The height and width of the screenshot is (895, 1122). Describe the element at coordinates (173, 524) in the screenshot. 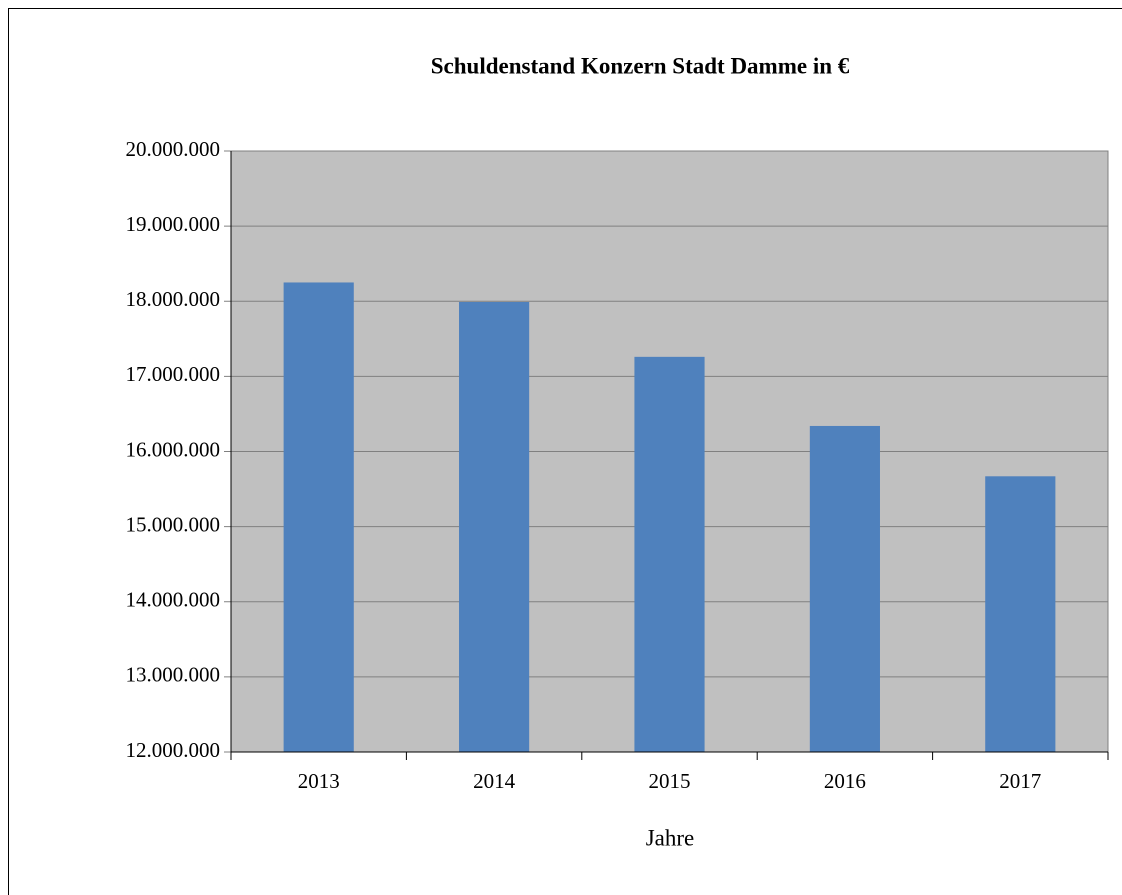

I see `y-tick-label: 15.000.000` at that location.